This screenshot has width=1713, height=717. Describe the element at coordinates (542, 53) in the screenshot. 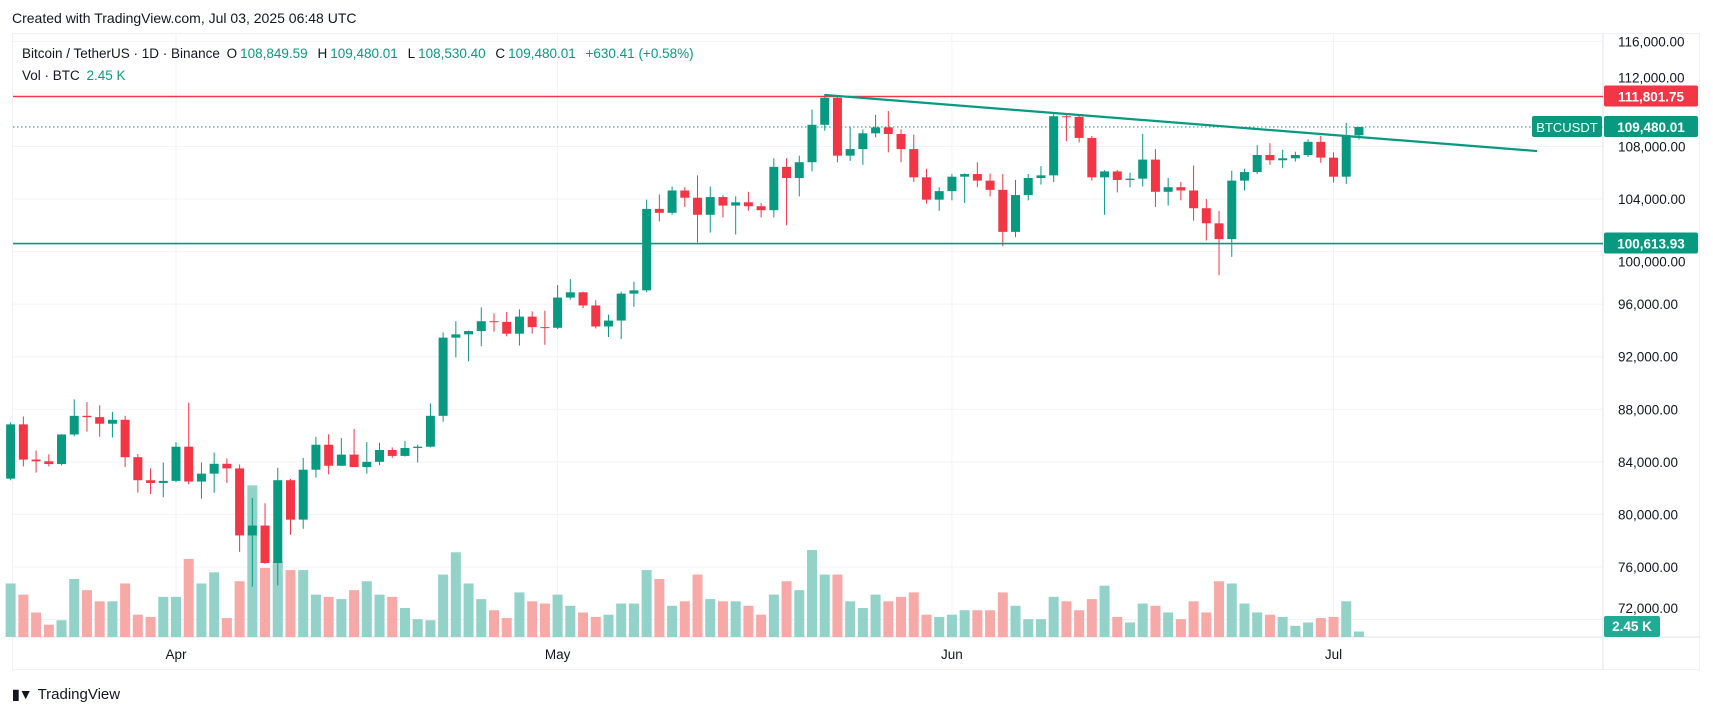

I see `close-value: 109,480.01` at that location.